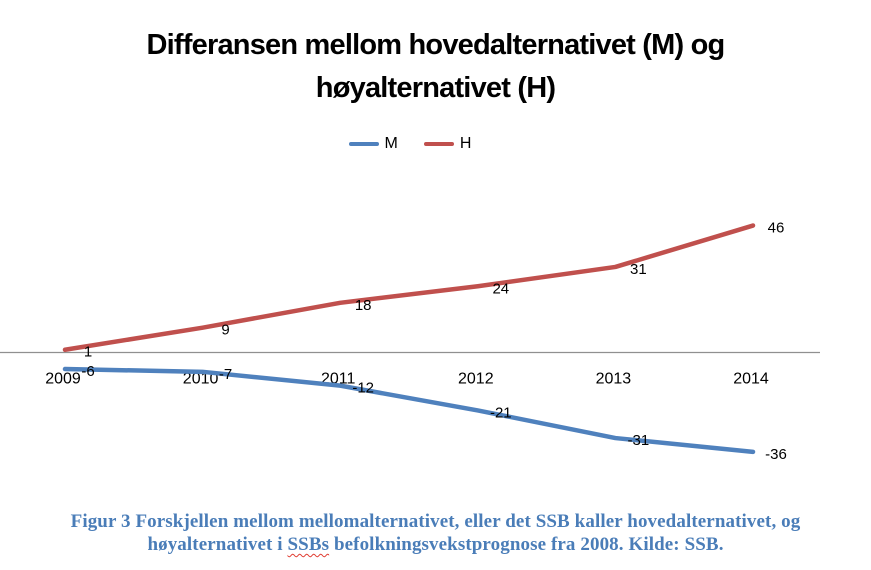 The image size is (871, 570). Describe the element at coordinates (500, 288) in the screenshot. I see `data-label-H-2012: 24` at that location.